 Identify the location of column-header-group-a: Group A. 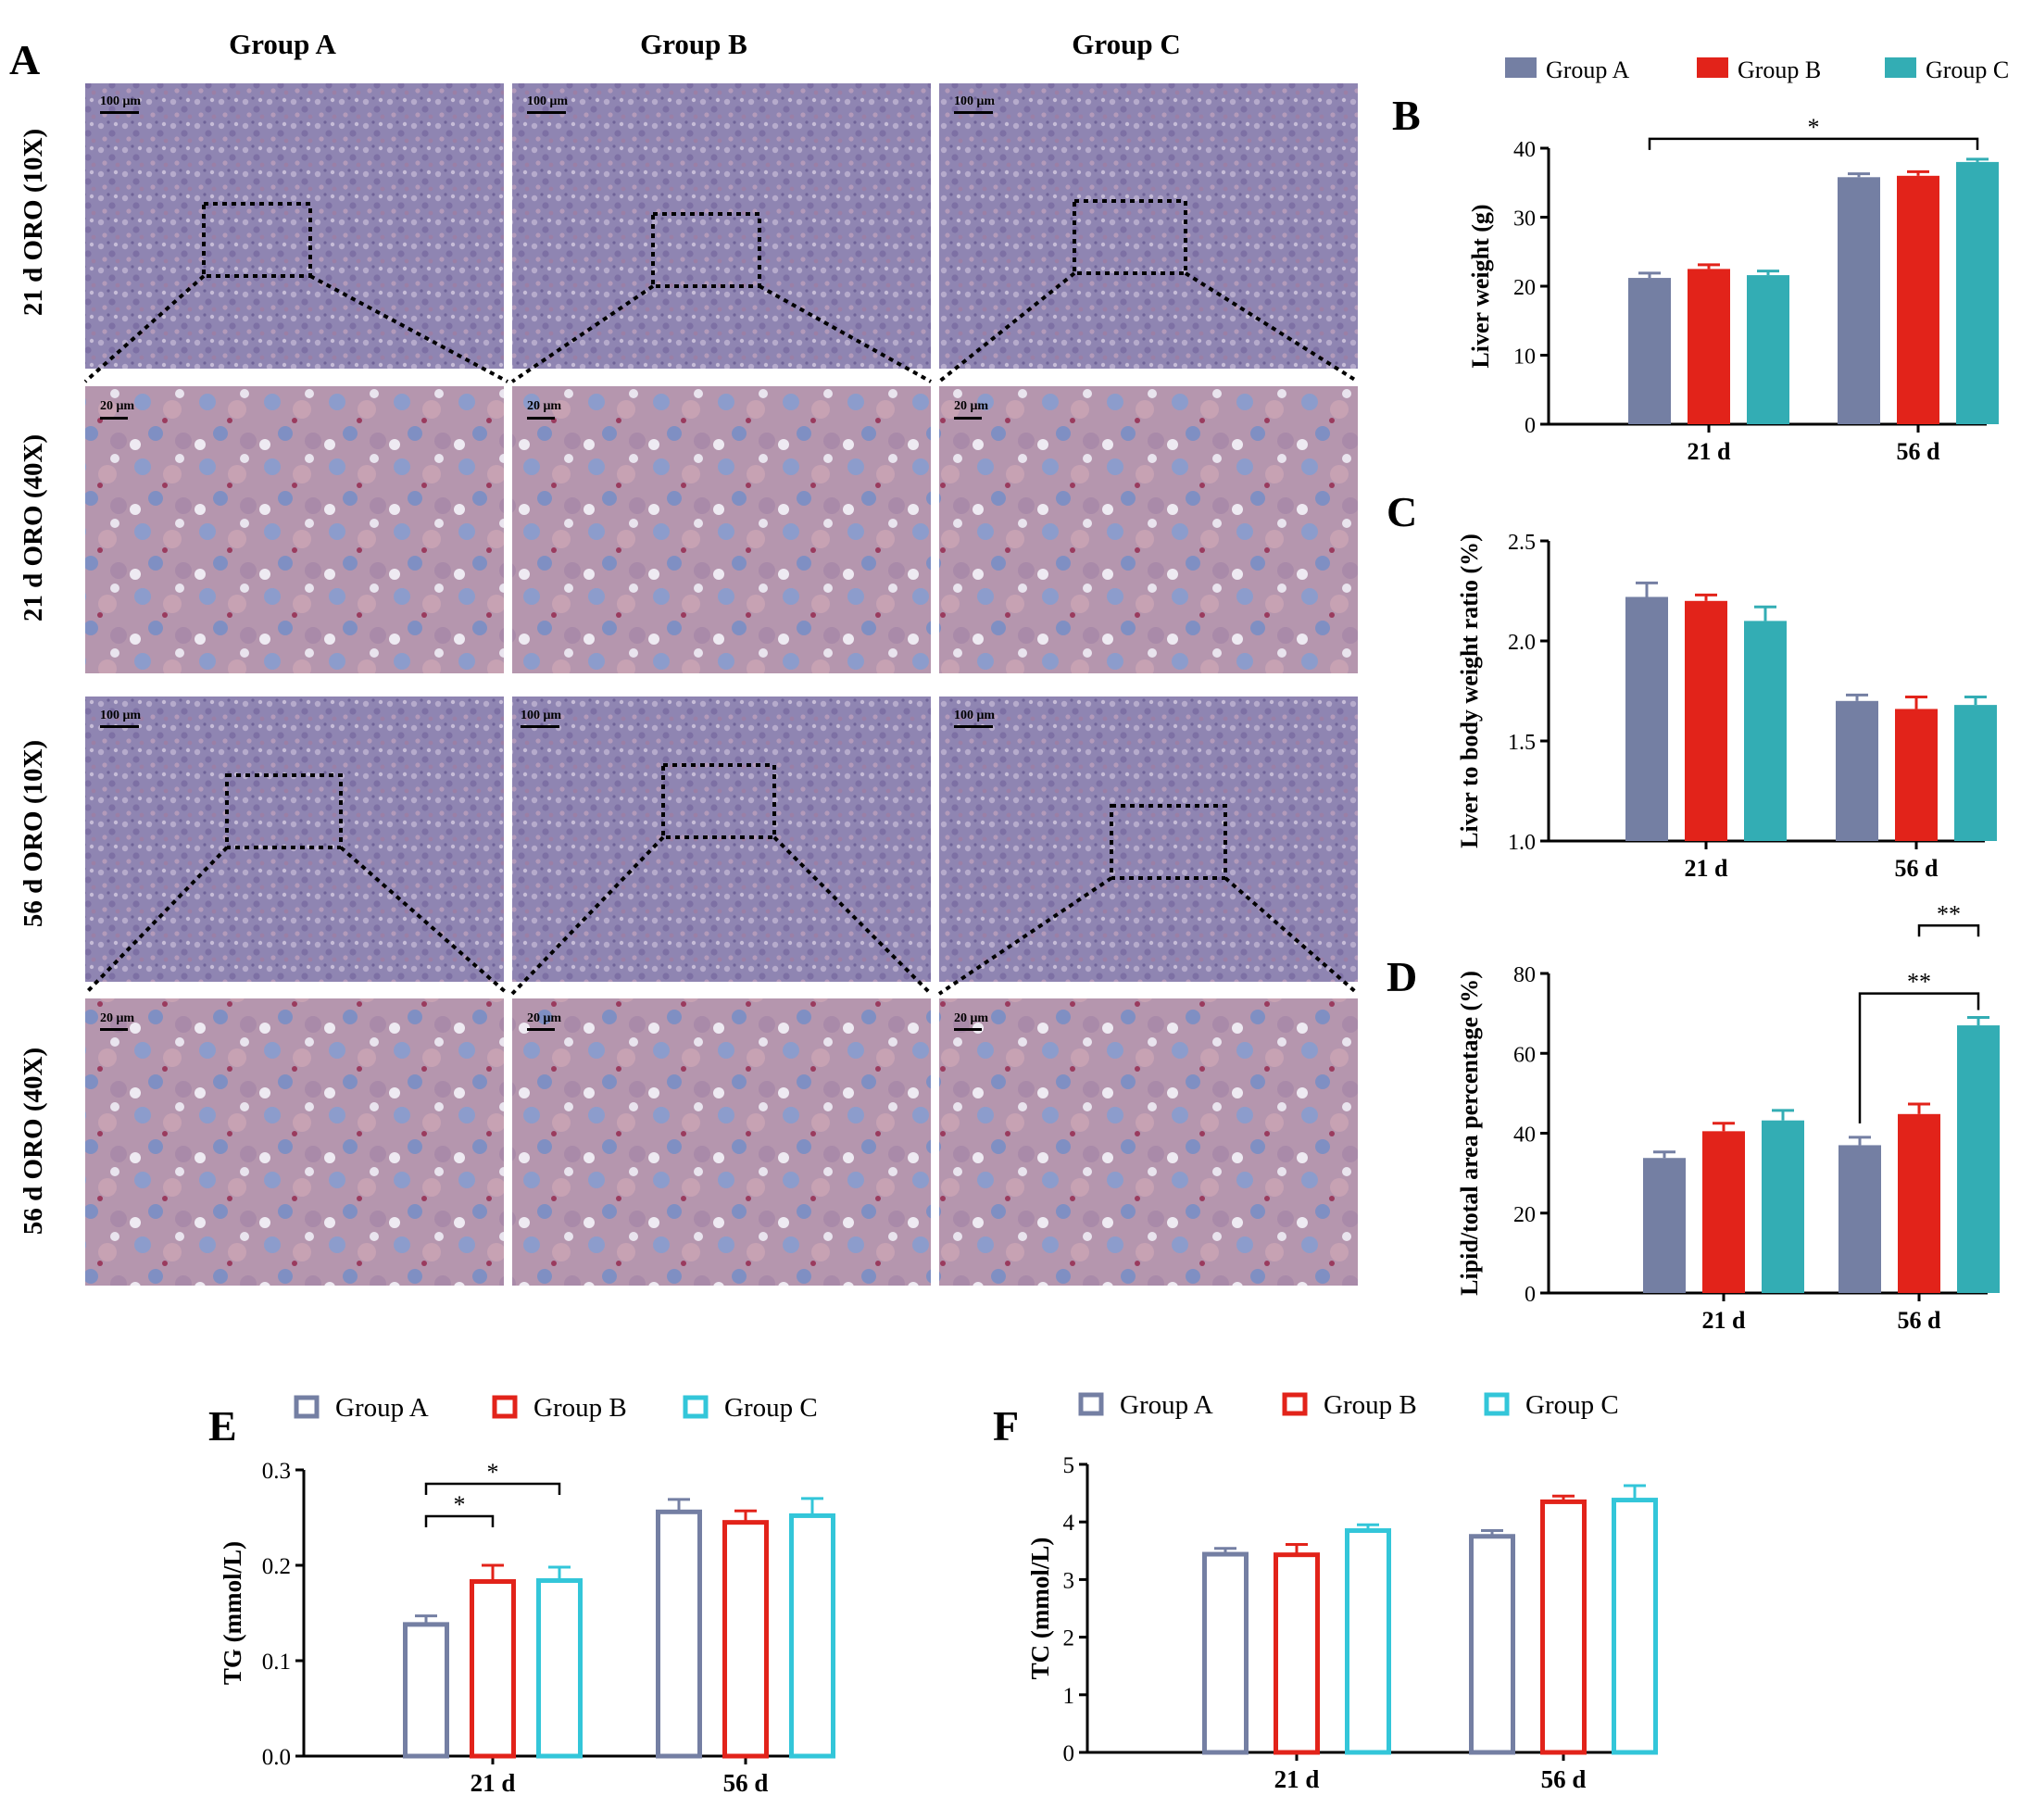
(282, 44).